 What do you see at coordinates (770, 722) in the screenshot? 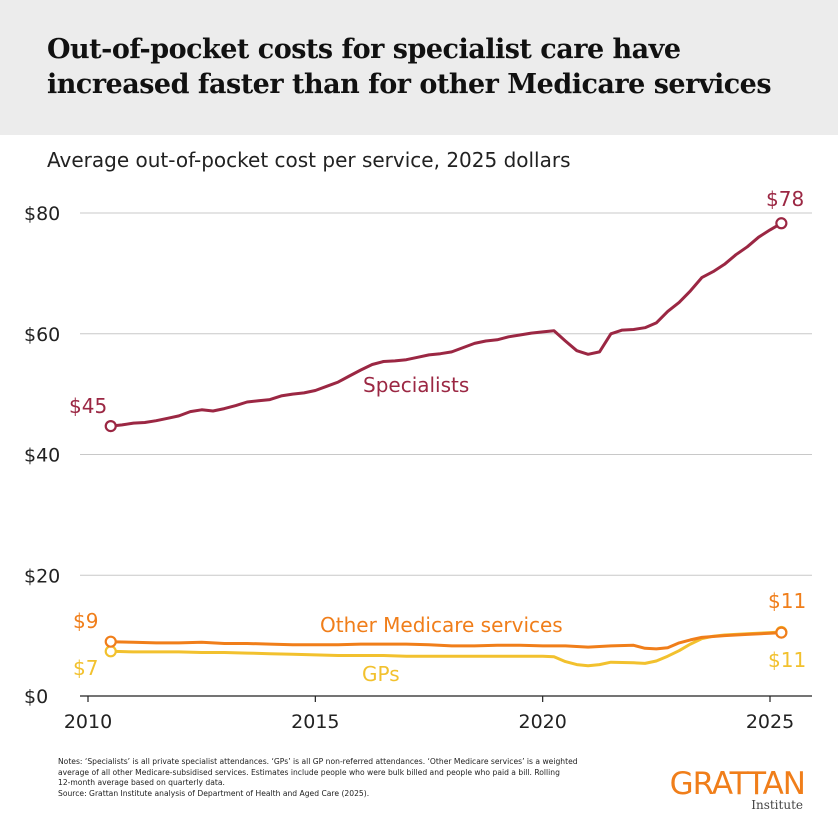
I see `x-tick-label: 2025` at bounding box center [770, 722].